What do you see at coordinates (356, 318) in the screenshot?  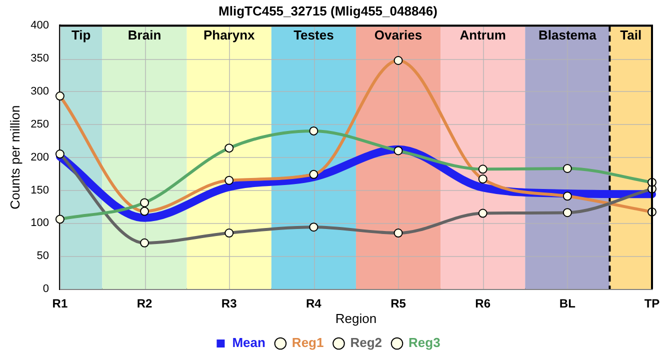 I see `x-axis-title: Region` at bounding box center [356, 318].